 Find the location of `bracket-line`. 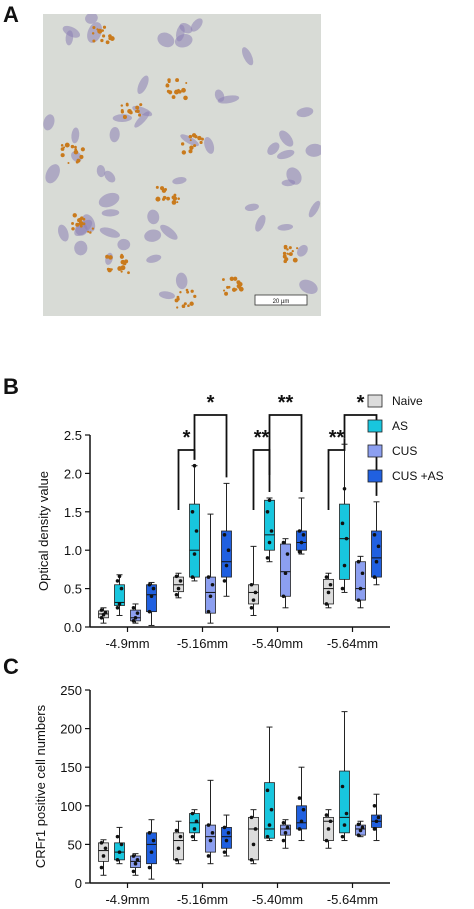

bracket-line is located at coordinates (210, 446).